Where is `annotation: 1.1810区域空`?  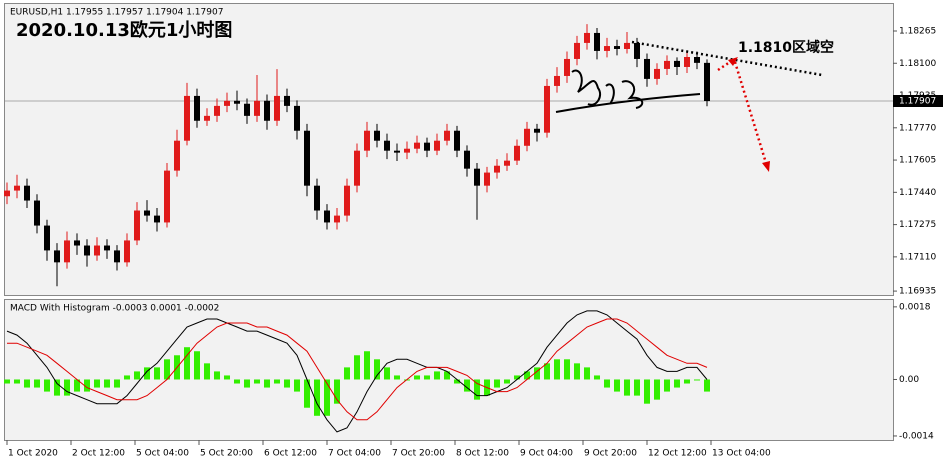 annotation: 1.1810区域空 is located at coordinates (786, 47).